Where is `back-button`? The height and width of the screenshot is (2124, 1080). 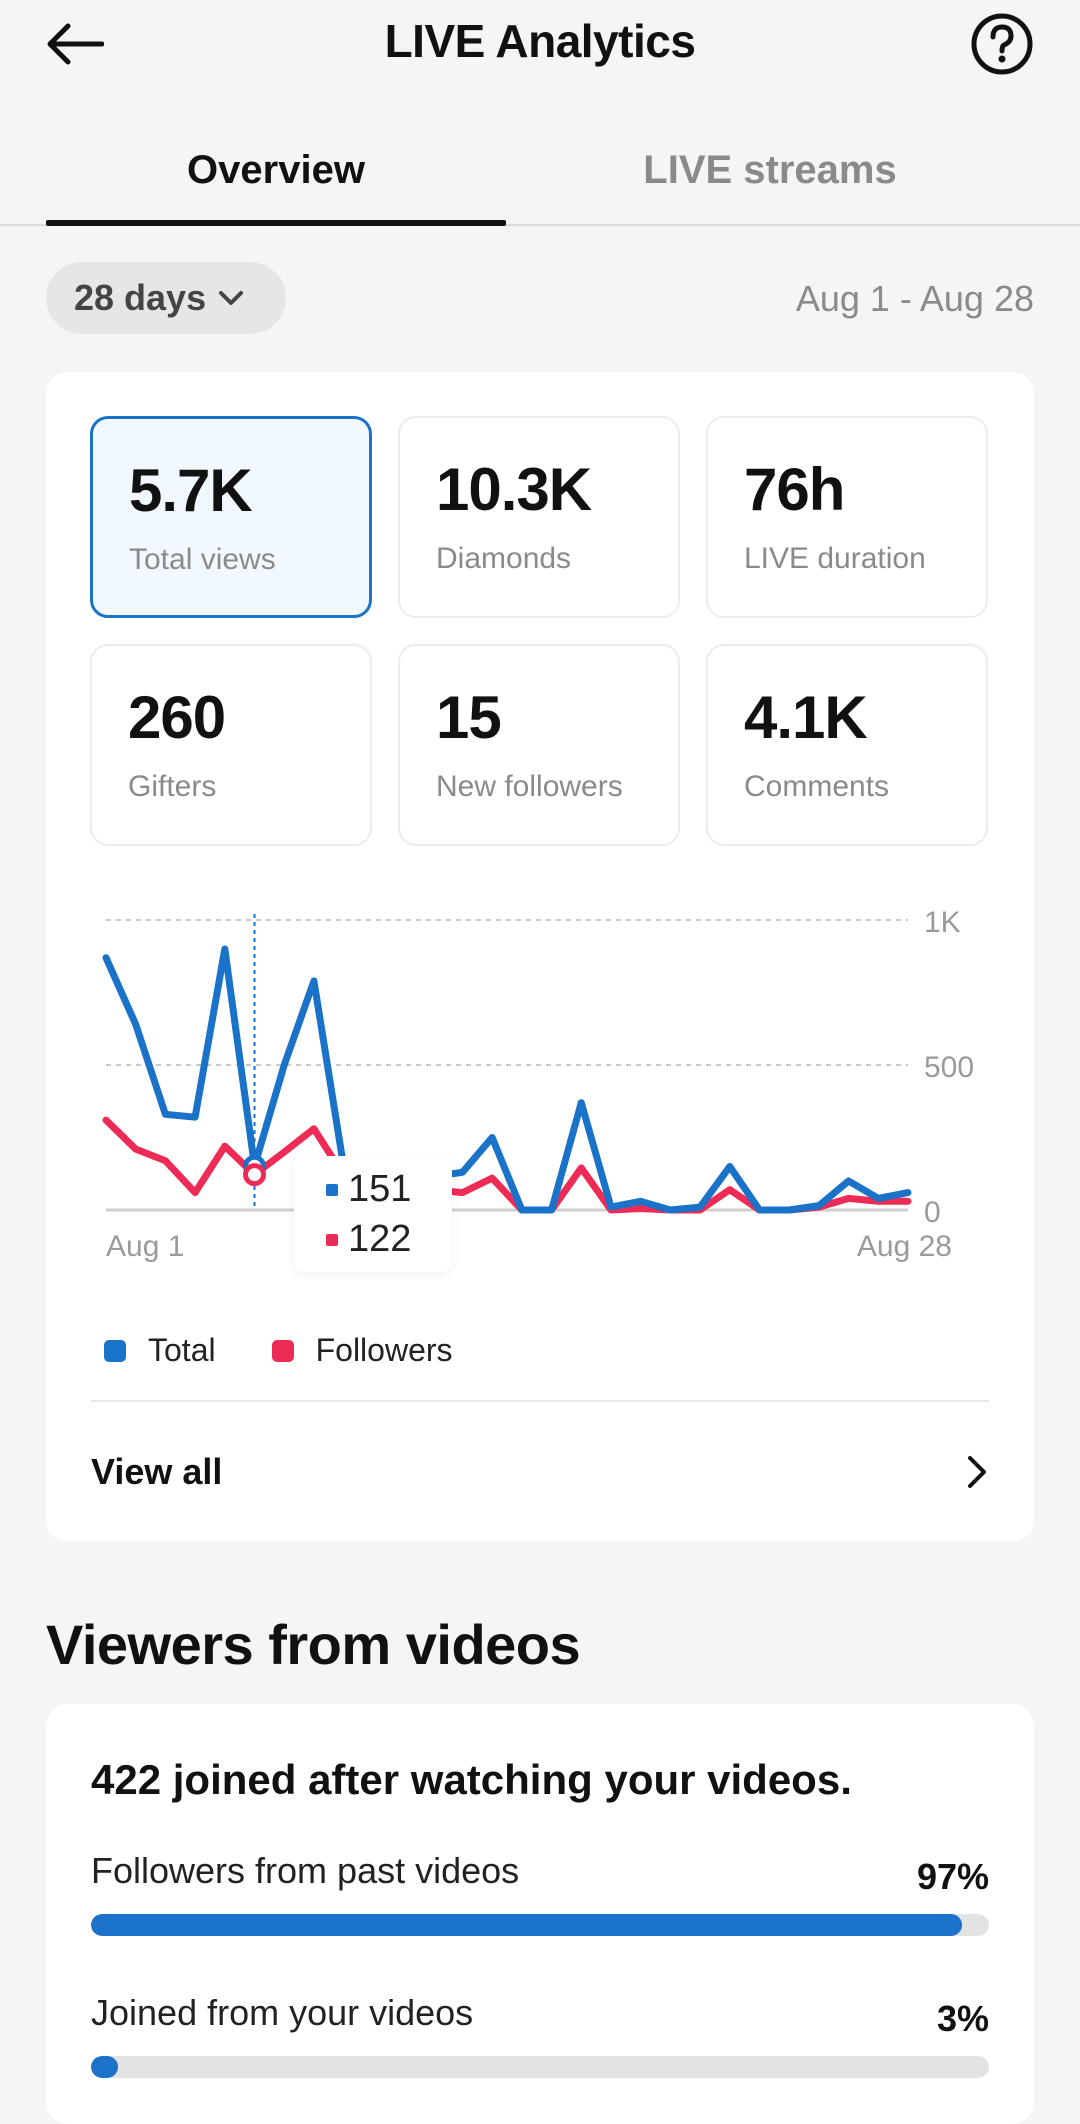 back-button is located at coordinates (79, 44).